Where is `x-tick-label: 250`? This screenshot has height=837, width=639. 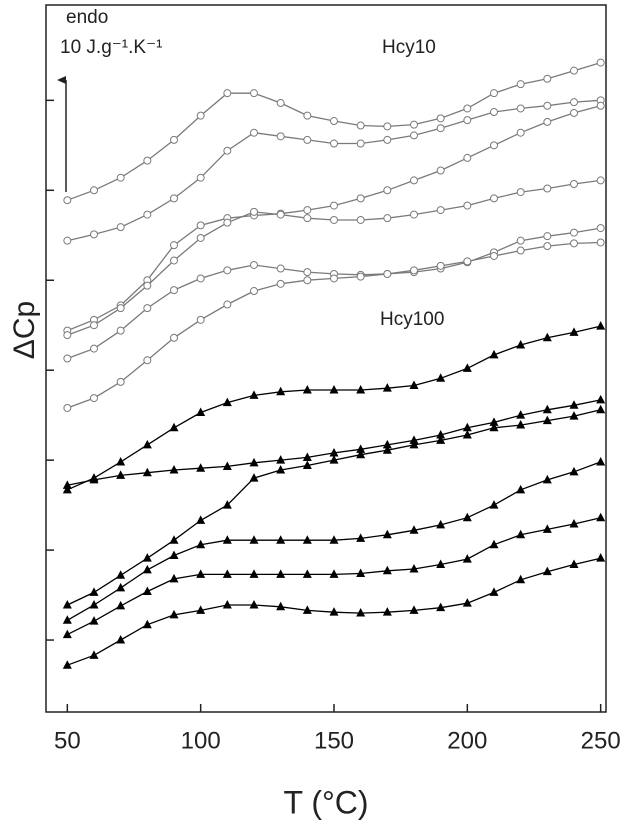 x-tick-label: 250 is located at coordinates (601, 740).